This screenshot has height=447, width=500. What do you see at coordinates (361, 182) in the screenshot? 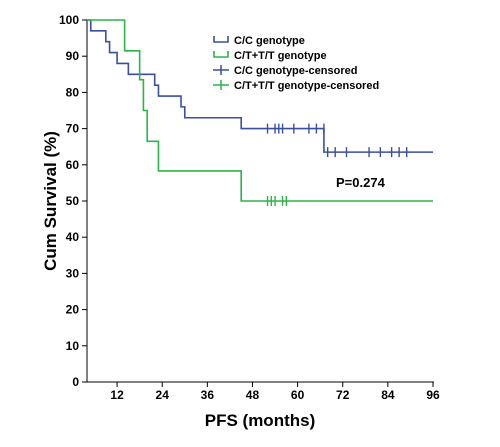
I see `p-value-annotation: P=0.274` at bounding box center [361, 182].